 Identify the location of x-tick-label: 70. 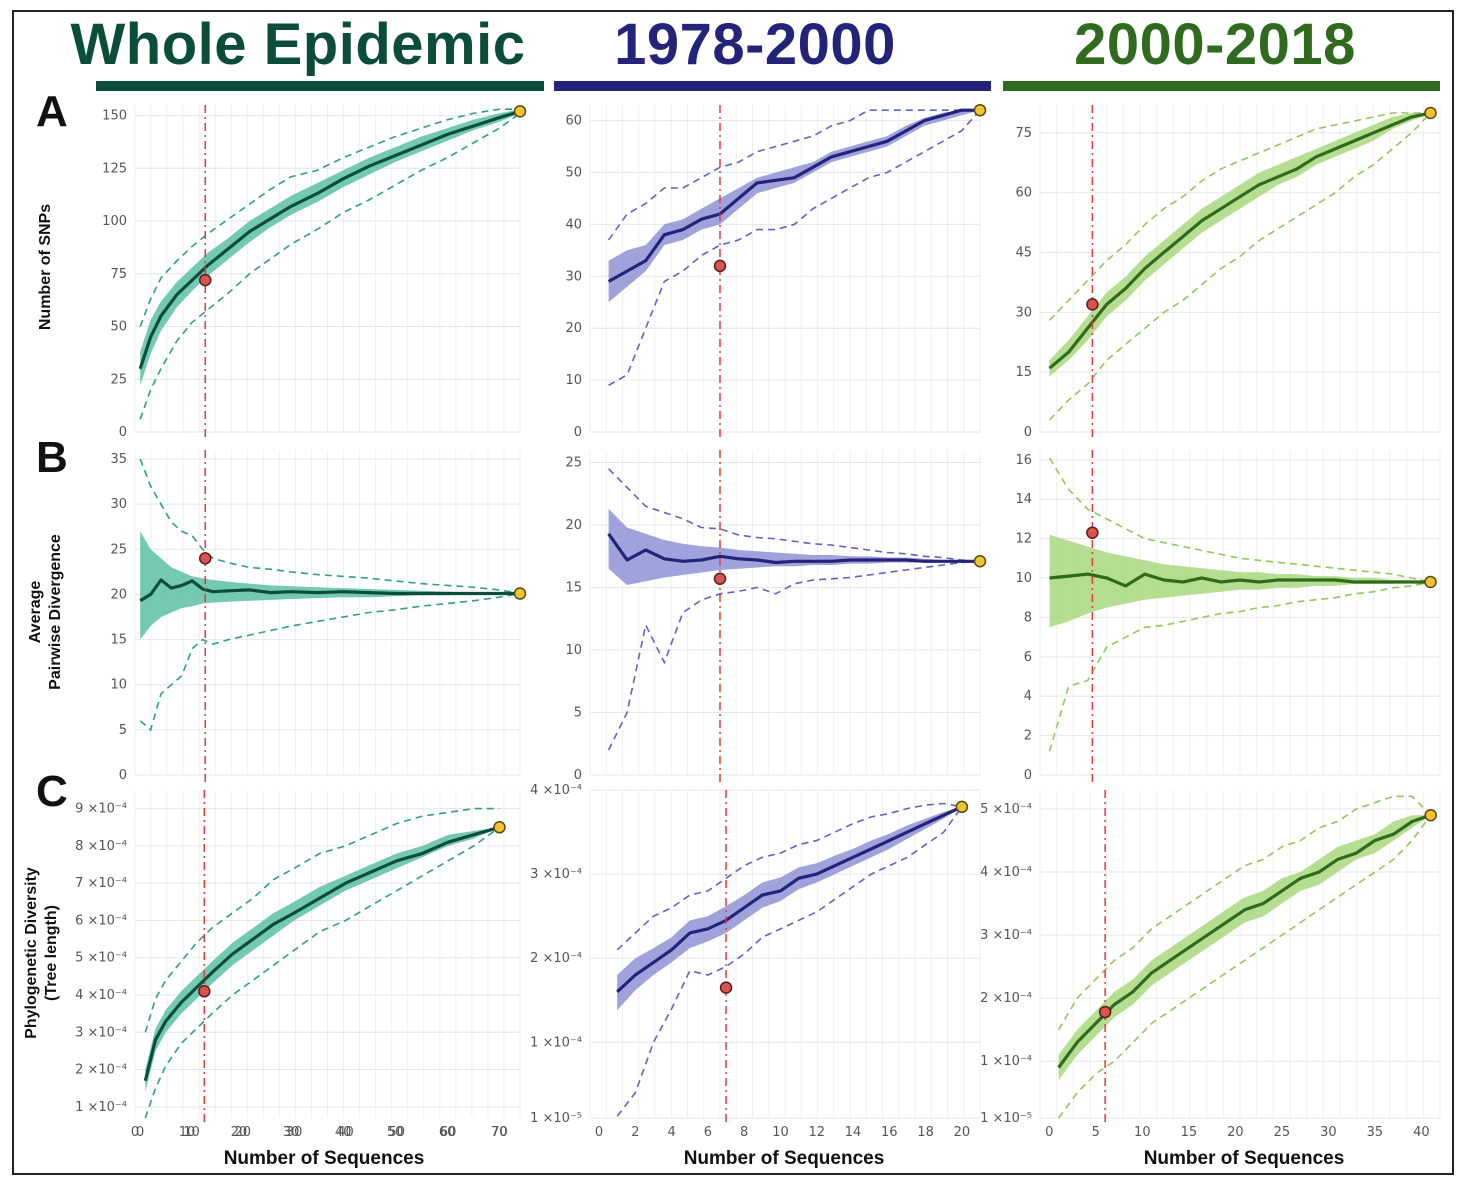
(499, 1132).